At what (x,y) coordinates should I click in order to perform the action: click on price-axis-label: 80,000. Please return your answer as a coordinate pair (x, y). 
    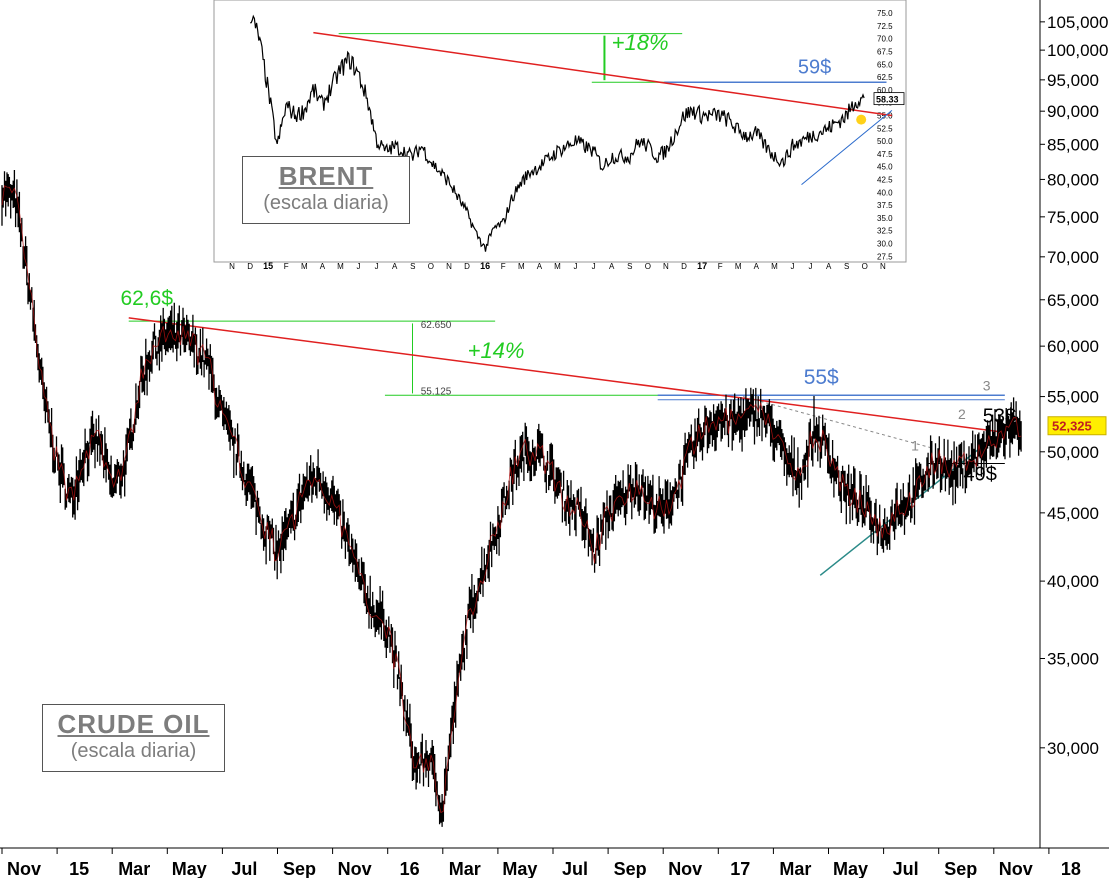
    Looking at the image, I should click on (1073, 179).